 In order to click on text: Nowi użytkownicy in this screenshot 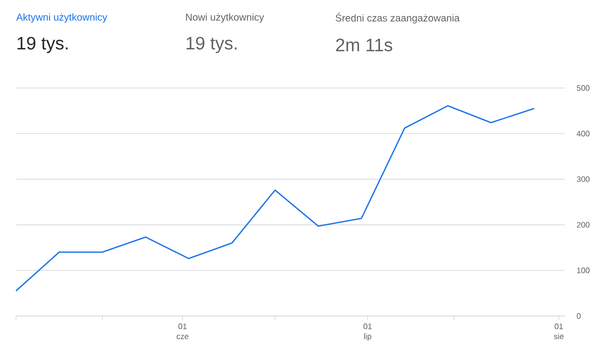, I will do `click(225, 18)`.